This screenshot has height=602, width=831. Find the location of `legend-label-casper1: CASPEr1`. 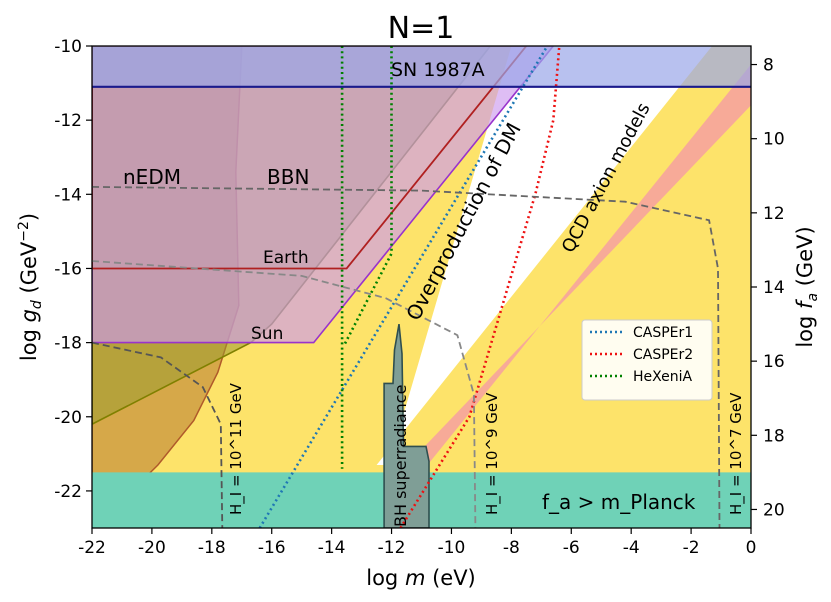

legend-label-casper1: CASPEr1 is located at coordinates (663, 333).